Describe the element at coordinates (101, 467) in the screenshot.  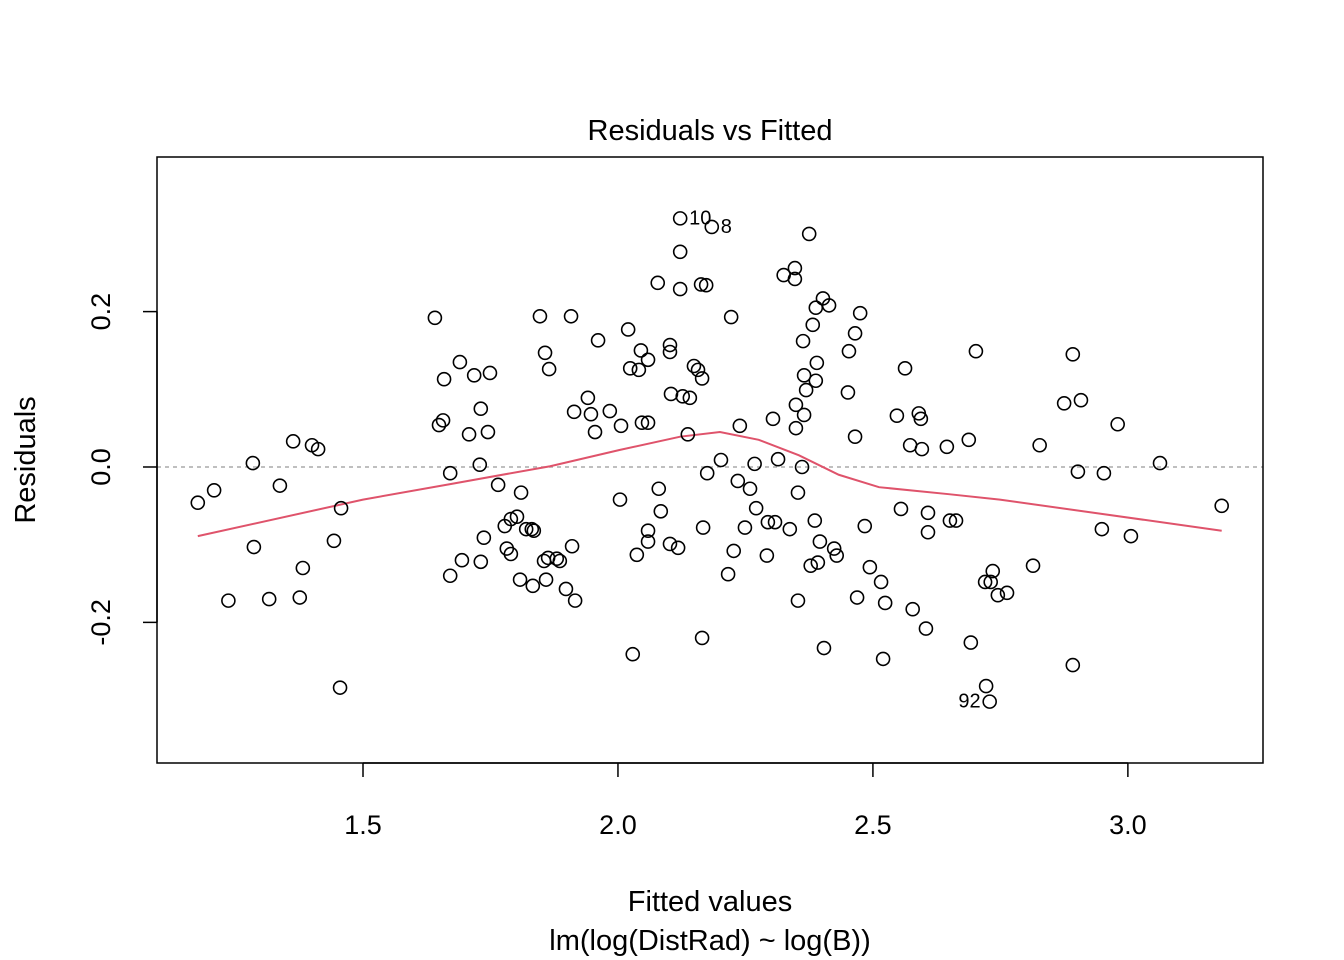
I see `y-tick-label: 0.0` at that location.